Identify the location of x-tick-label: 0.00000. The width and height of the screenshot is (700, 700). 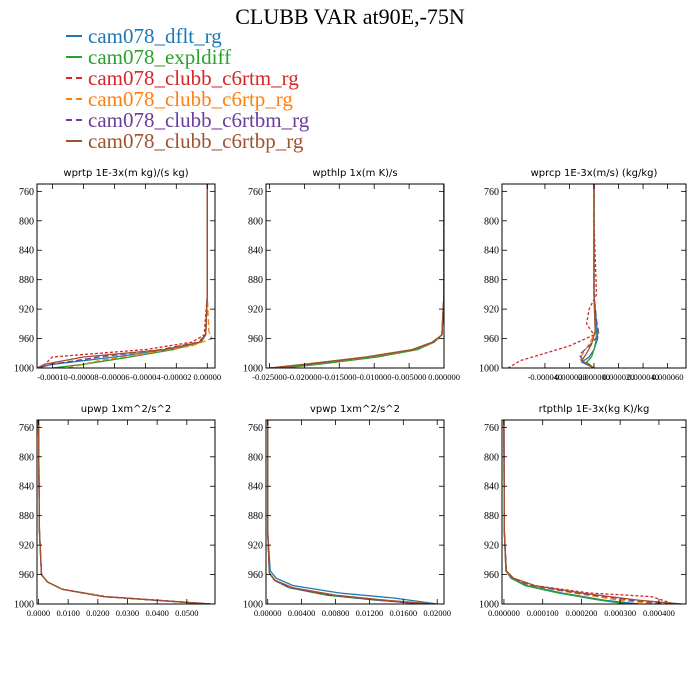
(268, 613).